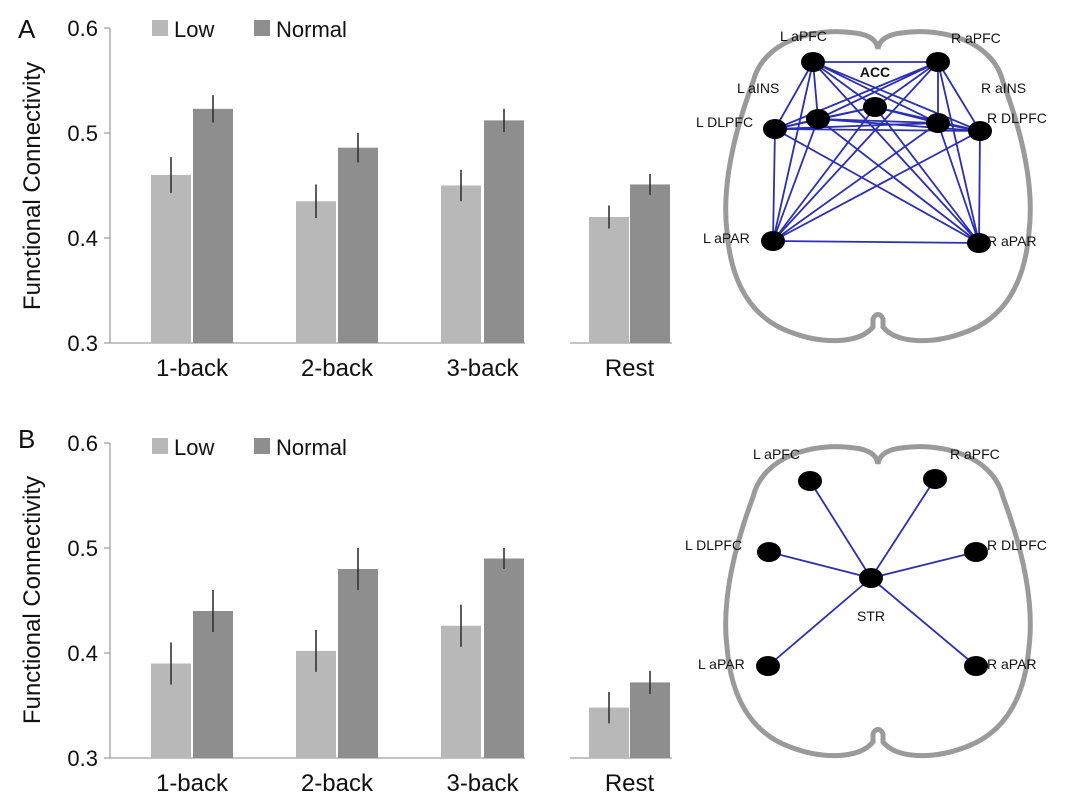  Describe the element at coordinates (504, 232) in the screenshot. I see `bar-normal-3-back` at that location.